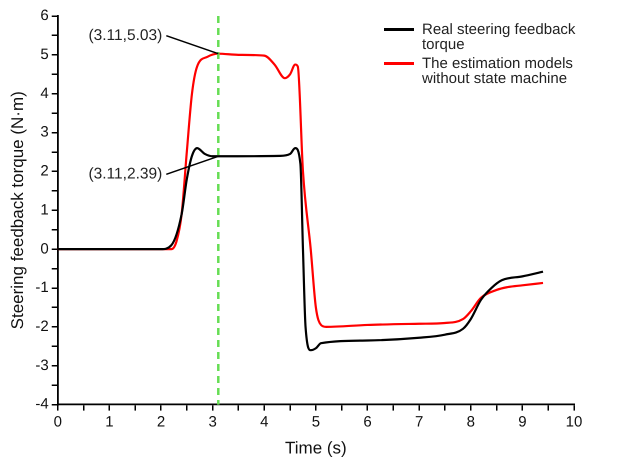 This screenshot has height=467, width=622. Describe the element at coordinates (470, 422) in the screenshot. I see `x-tick-label: 8` at that location.